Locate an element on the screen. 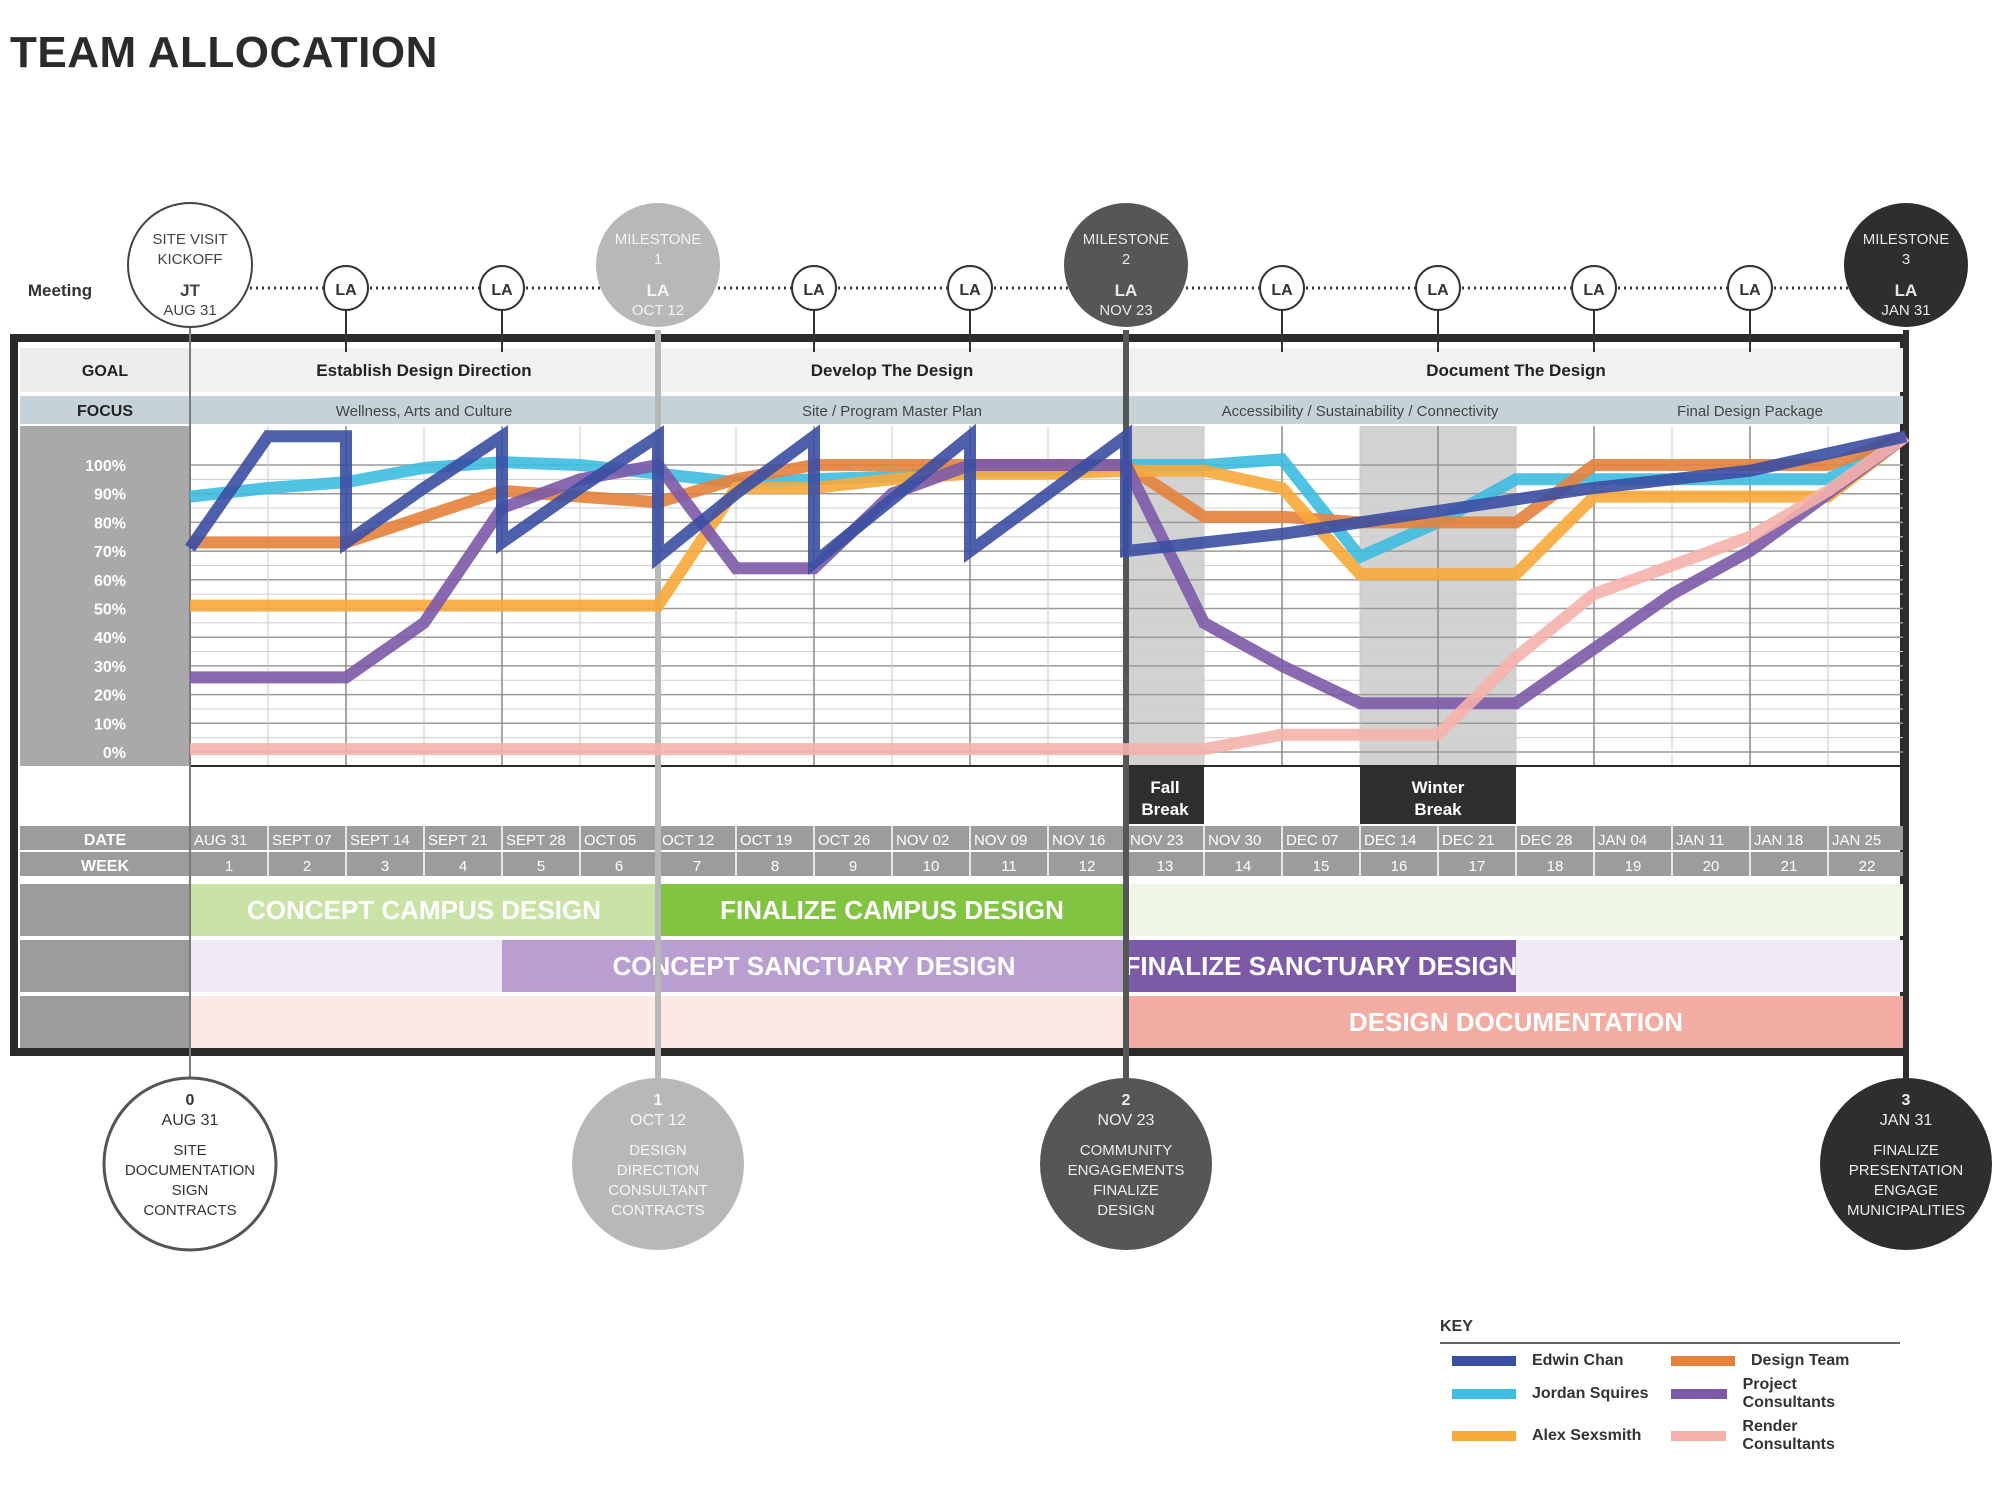 Image resolution: width=2000 pixels, height=1500 pixels. milestone-date: NOV 23 is located at coordinates (1126, 1120).